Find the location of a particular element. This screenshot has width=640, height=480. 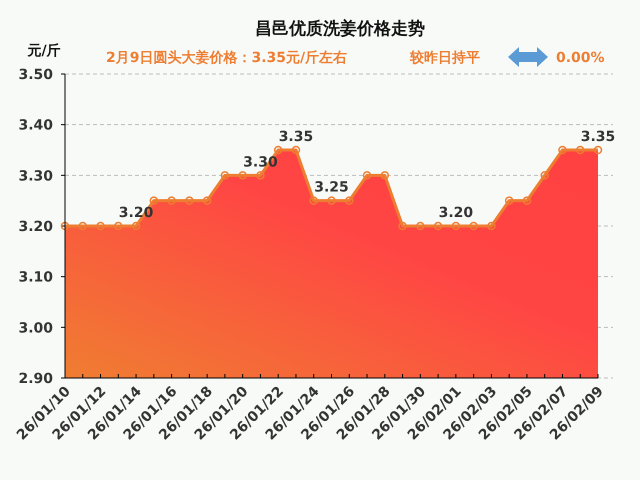

y-axis-title: 元/斤 is located at coordinates (43, 50).